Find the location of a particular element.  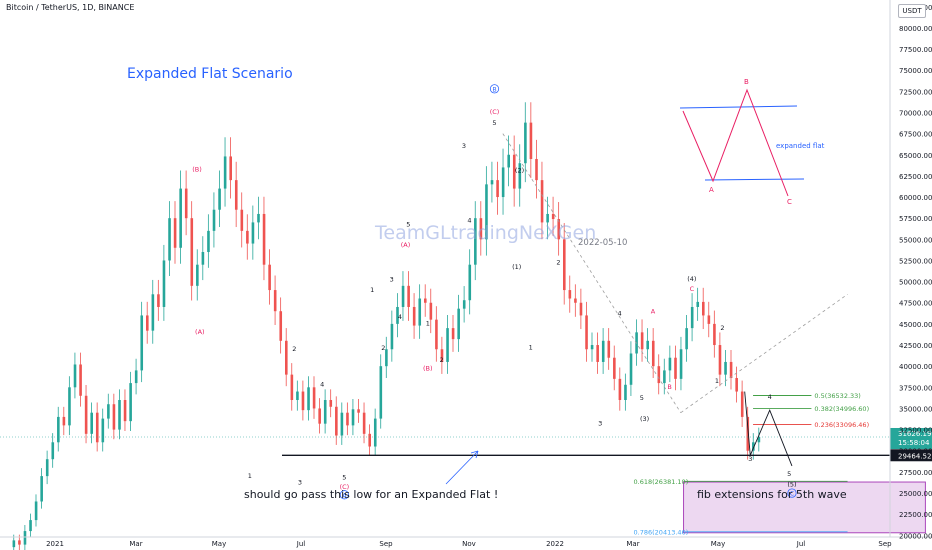

y-tick-label: 25000.00 is located at coordinates (915, 494).